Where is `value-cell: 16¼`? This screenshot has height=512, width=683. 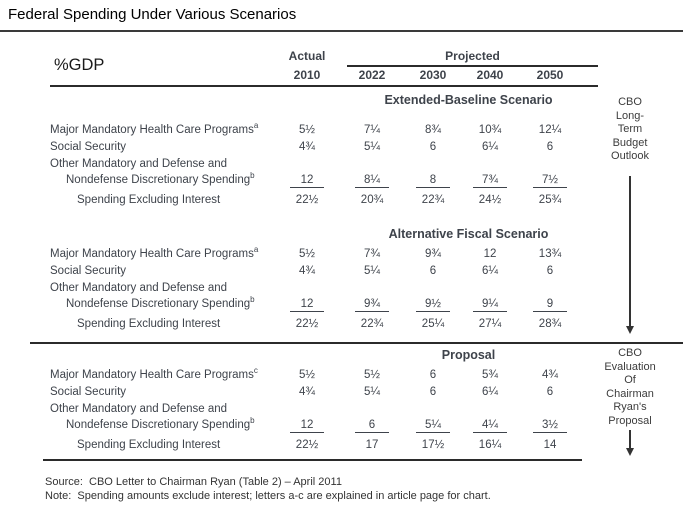 value-cell: 16¼ is located at coordinates (490, 445).